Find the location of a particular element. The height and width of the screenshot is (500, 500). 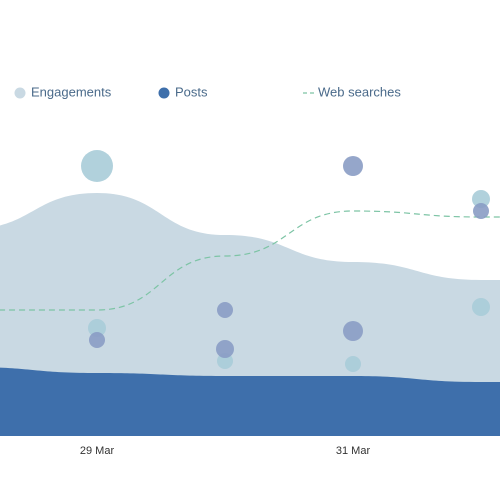

legend-label: Engagements is located at coordinates (71, 91).